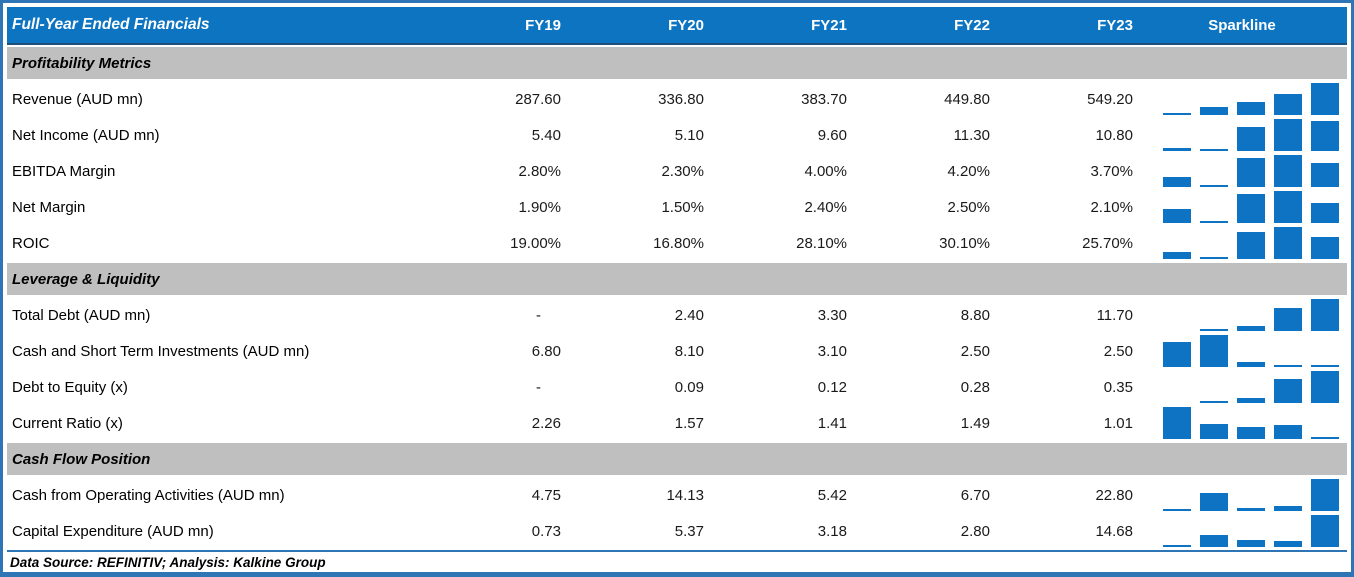 This screenshot has width=1354, height=577. Describe the element at coordinates (539, 171) in the screenshot. I see `value-cell: 2.80%` at that location.